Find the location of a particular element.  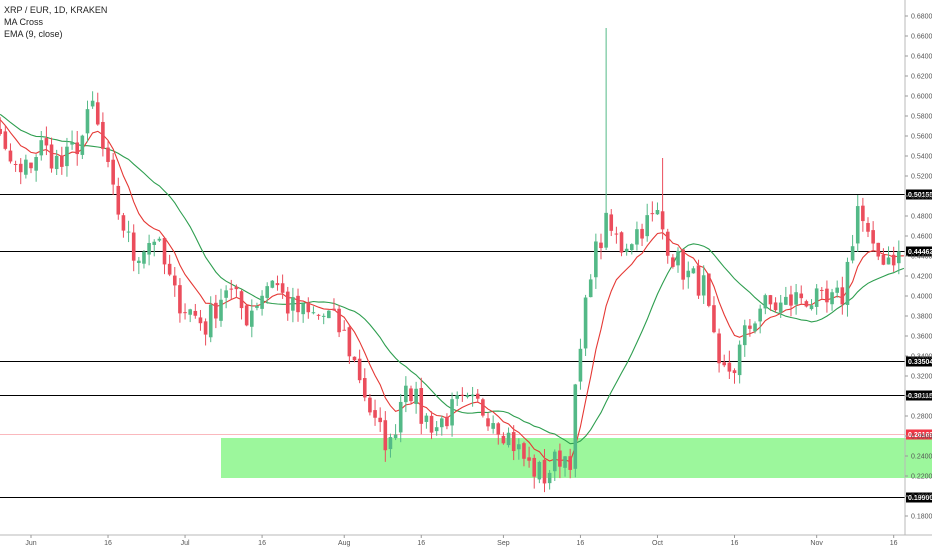

level-tag-label: 0.44462 is located at coordinates (920, 252).